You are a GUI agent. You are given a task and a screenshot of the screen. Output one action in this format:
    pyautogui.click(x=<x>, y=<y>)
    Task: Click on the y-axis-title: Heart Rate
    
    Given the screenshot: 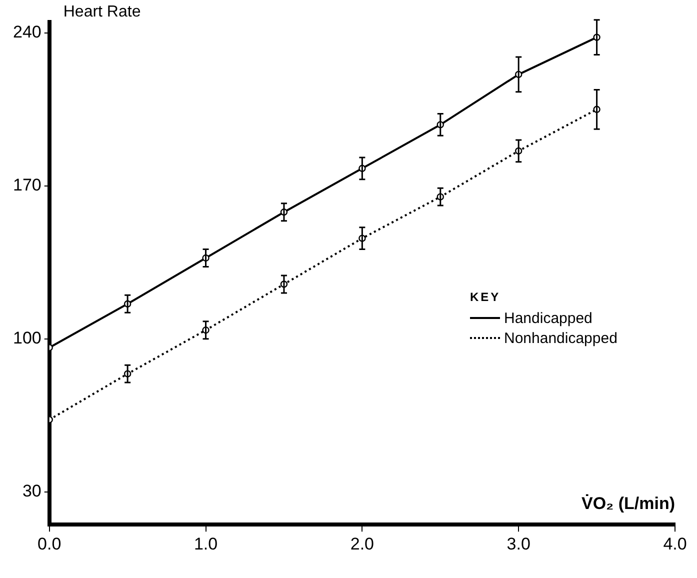 What is the action you would take?
    pyautogui.click(x=102, y=11)
    